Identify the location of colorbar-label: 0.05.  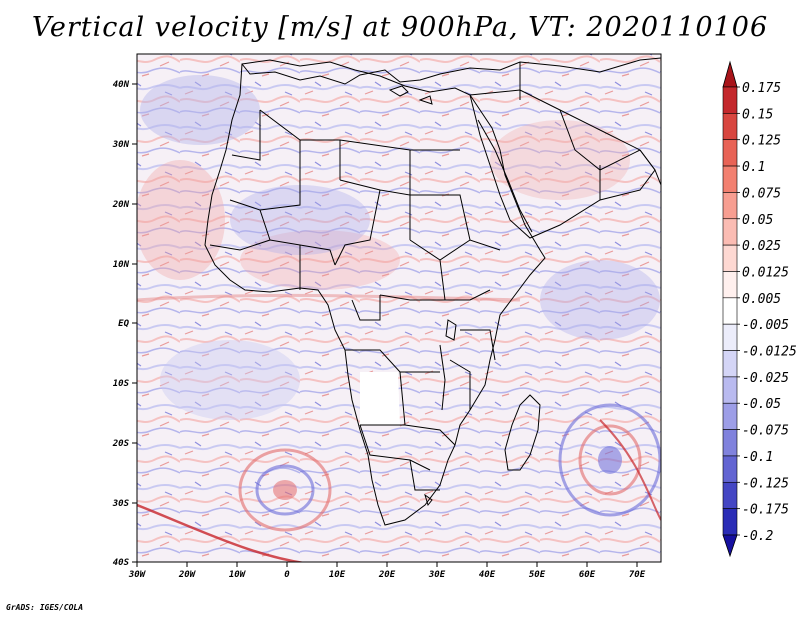
(757, 220).